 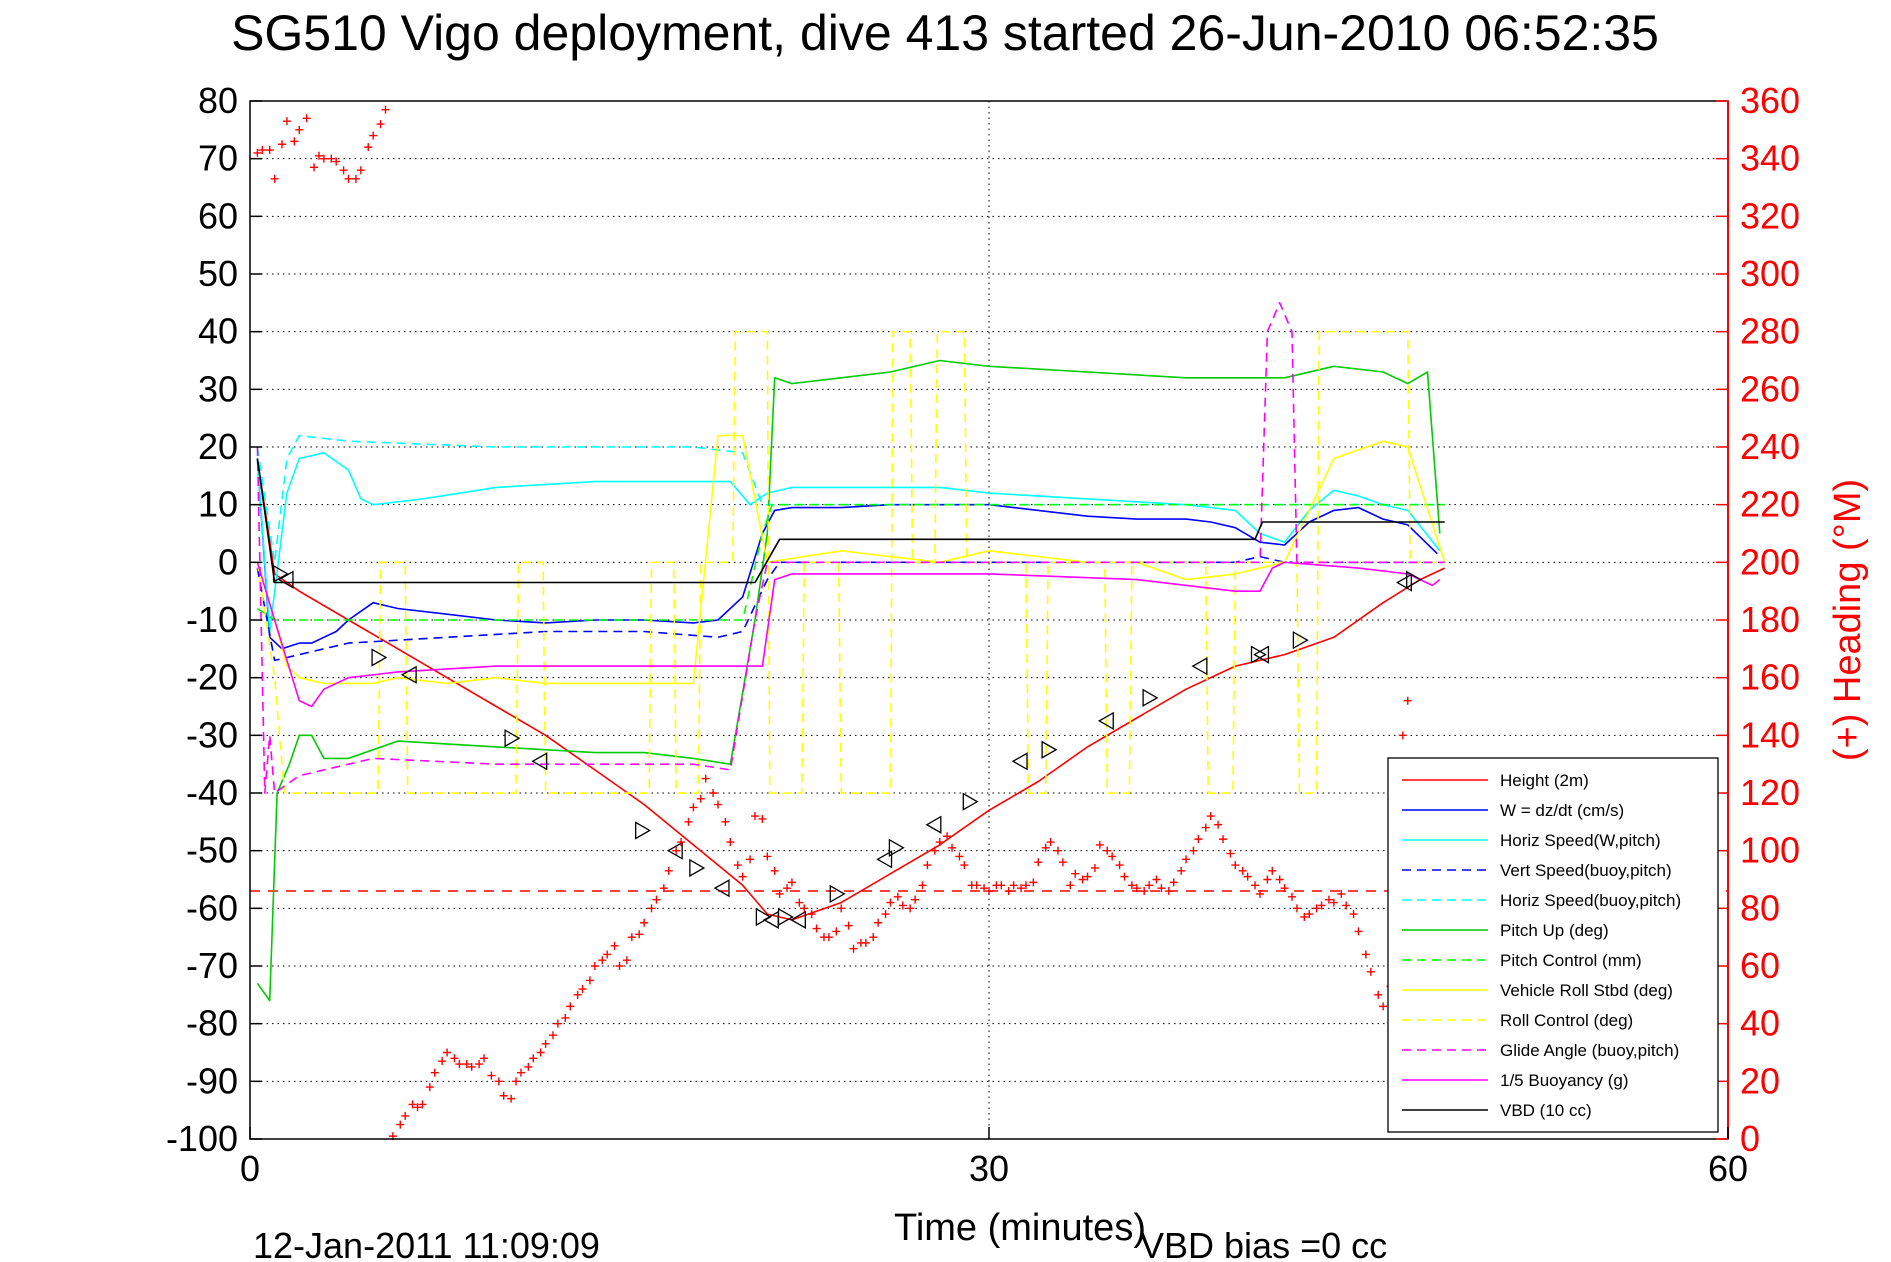 What do you see at coordinates (1770, 331) in the screenshot?
I see `y2-tick-label: 280` at bounding box center [1770, 331].